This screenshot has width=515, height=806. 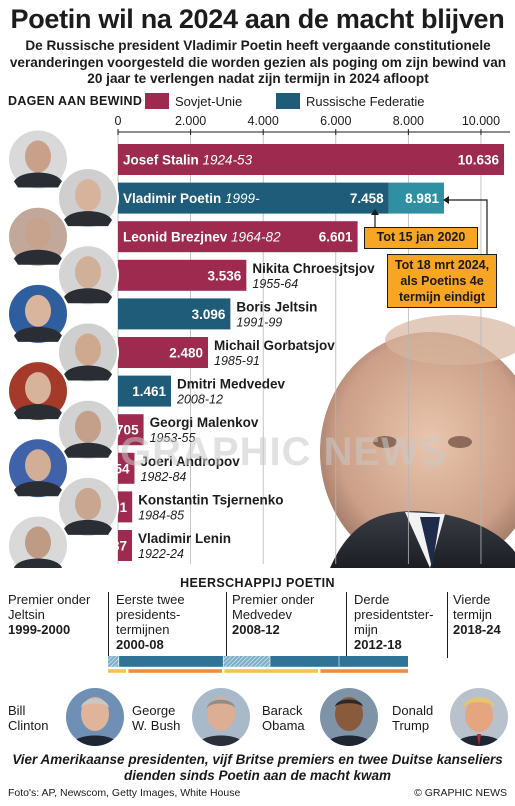 What do you see at coordinates (416, 198) in the screenshot?
I see `bar-extension` at bounding box center [416, 198].